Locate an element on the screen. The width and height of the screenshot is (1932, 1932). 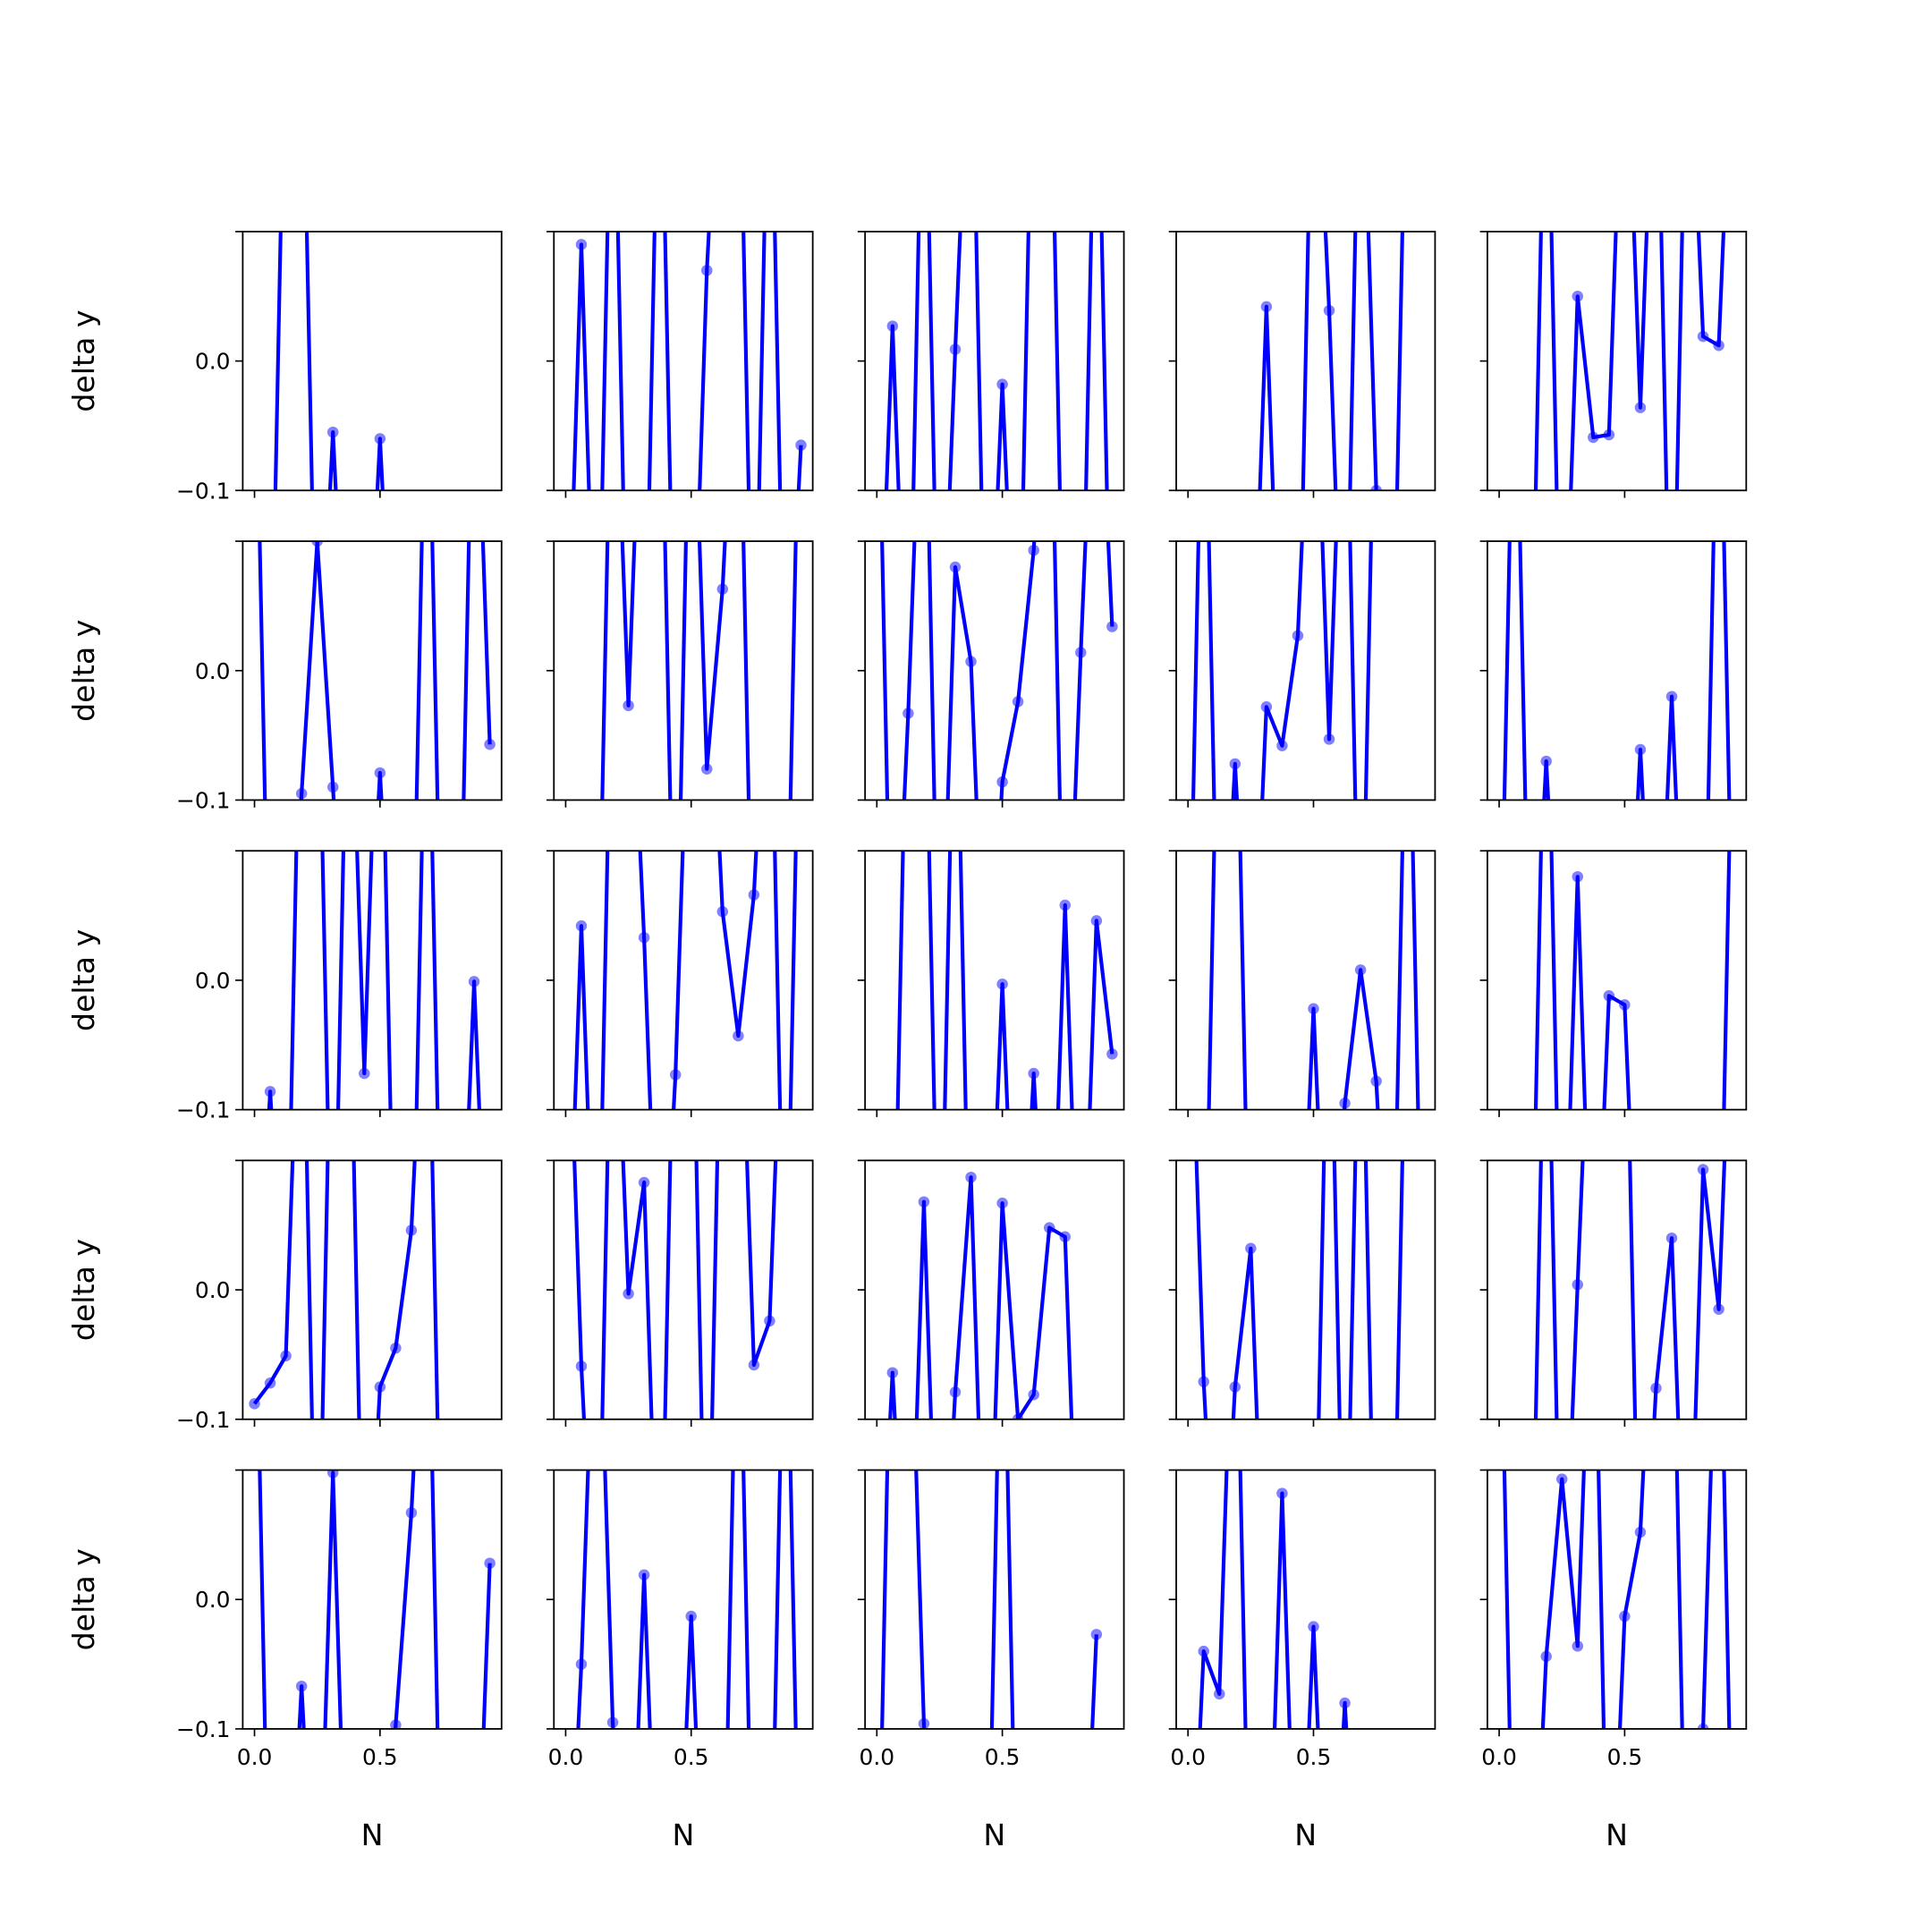
x-tick-label: 0.0 is located at coordinates (1188, 1757).